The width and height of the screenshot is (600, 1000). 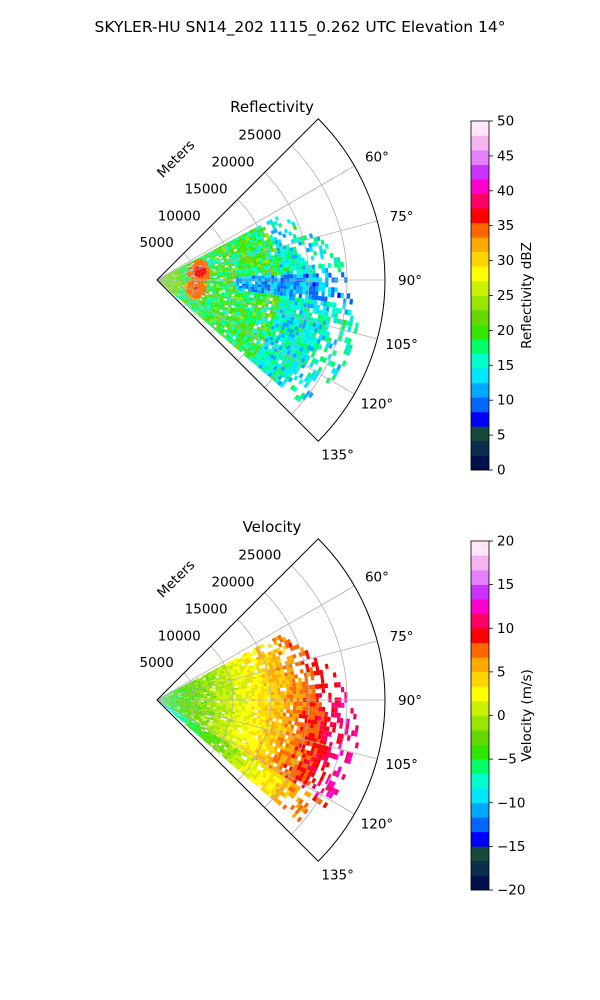 What do you see at coordinates (402, 217) in the screenshot?
I see `azimuth-tick-label: 75°` at bounding box center [402, 217].